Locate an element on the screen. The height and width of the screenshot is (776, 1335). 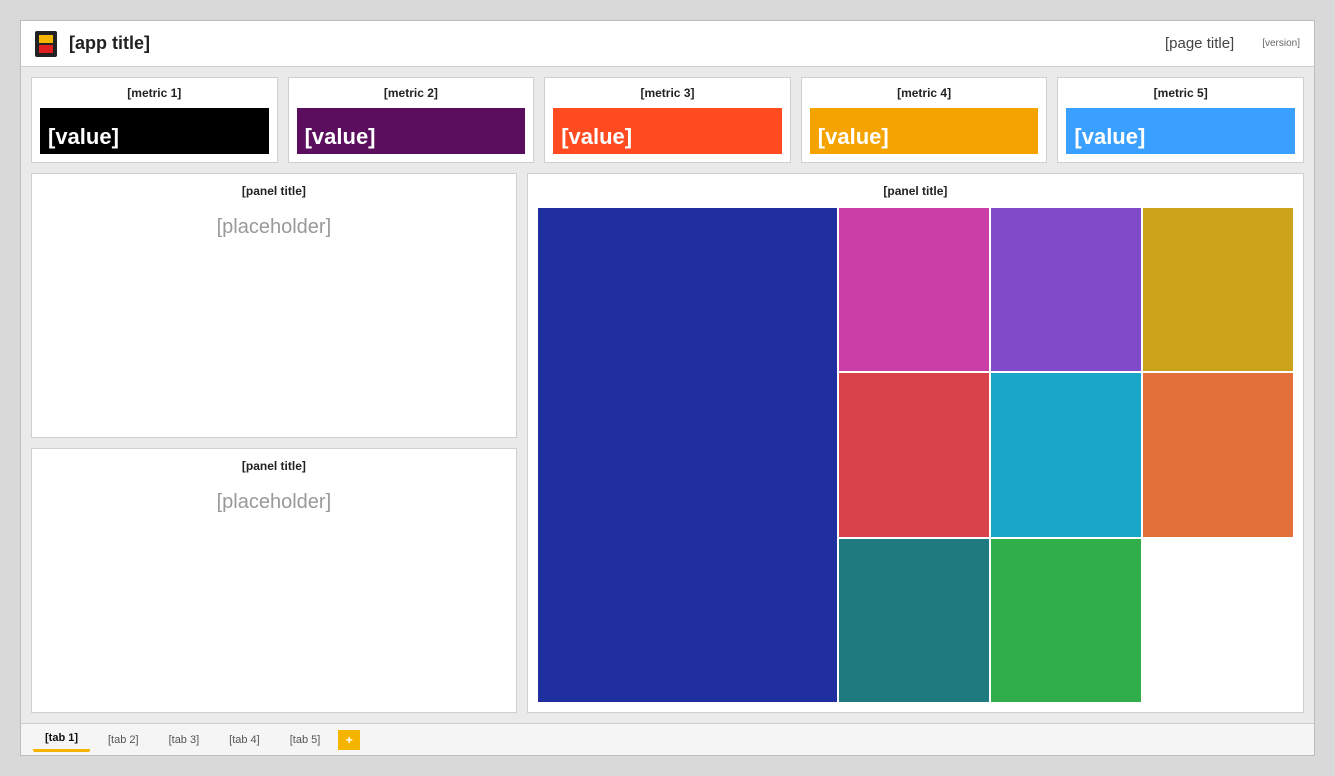
kpi-label: [metric 4] is located at coordinates (924, 93).